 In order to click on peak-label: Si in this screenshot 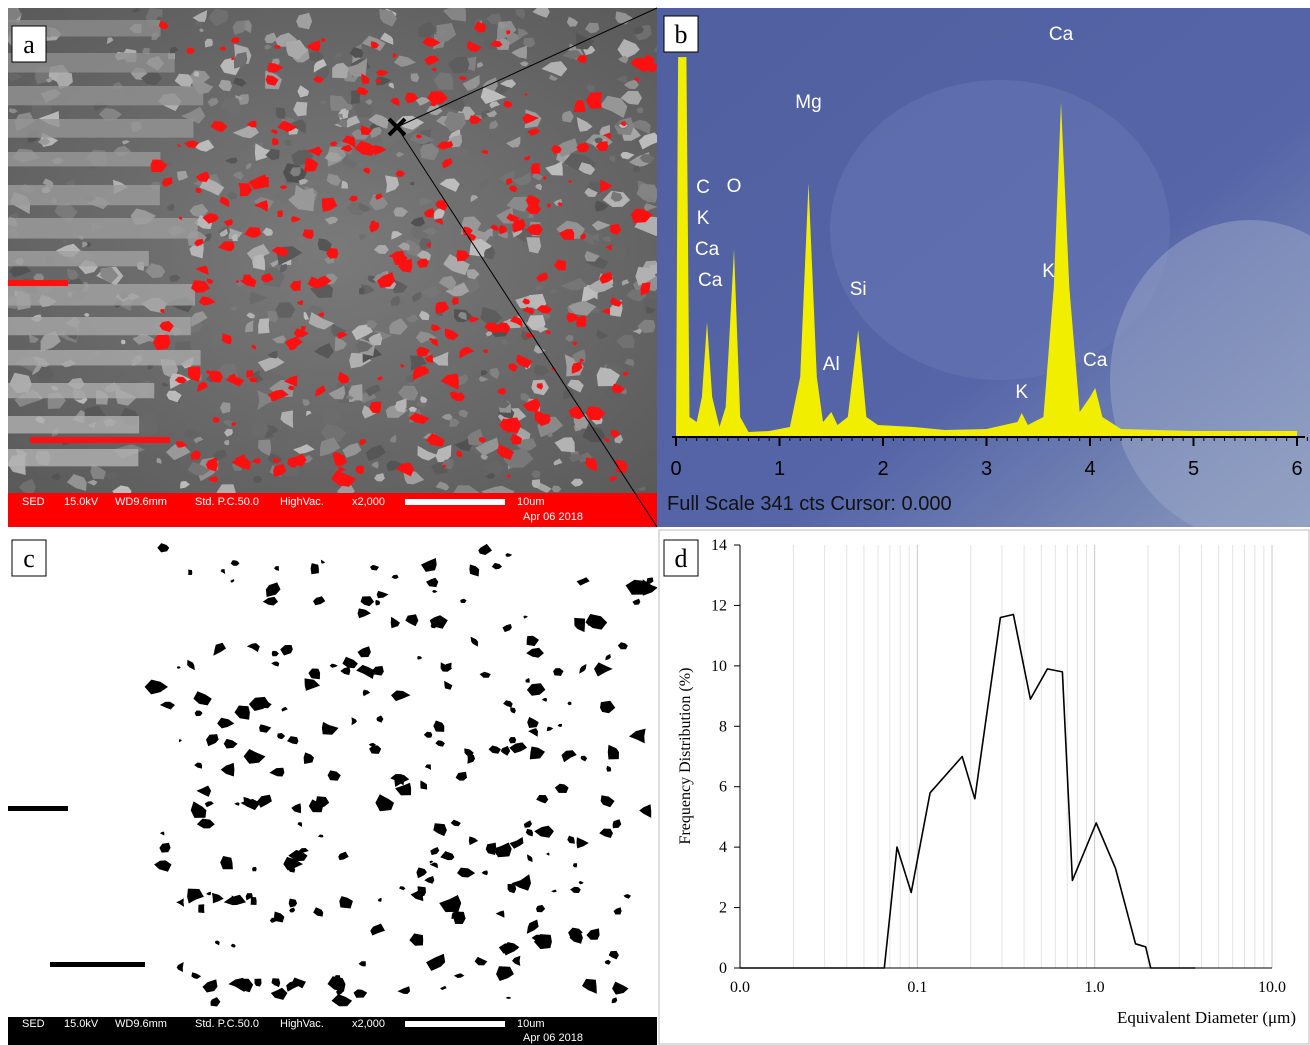, I will do `click(858, 289)`.